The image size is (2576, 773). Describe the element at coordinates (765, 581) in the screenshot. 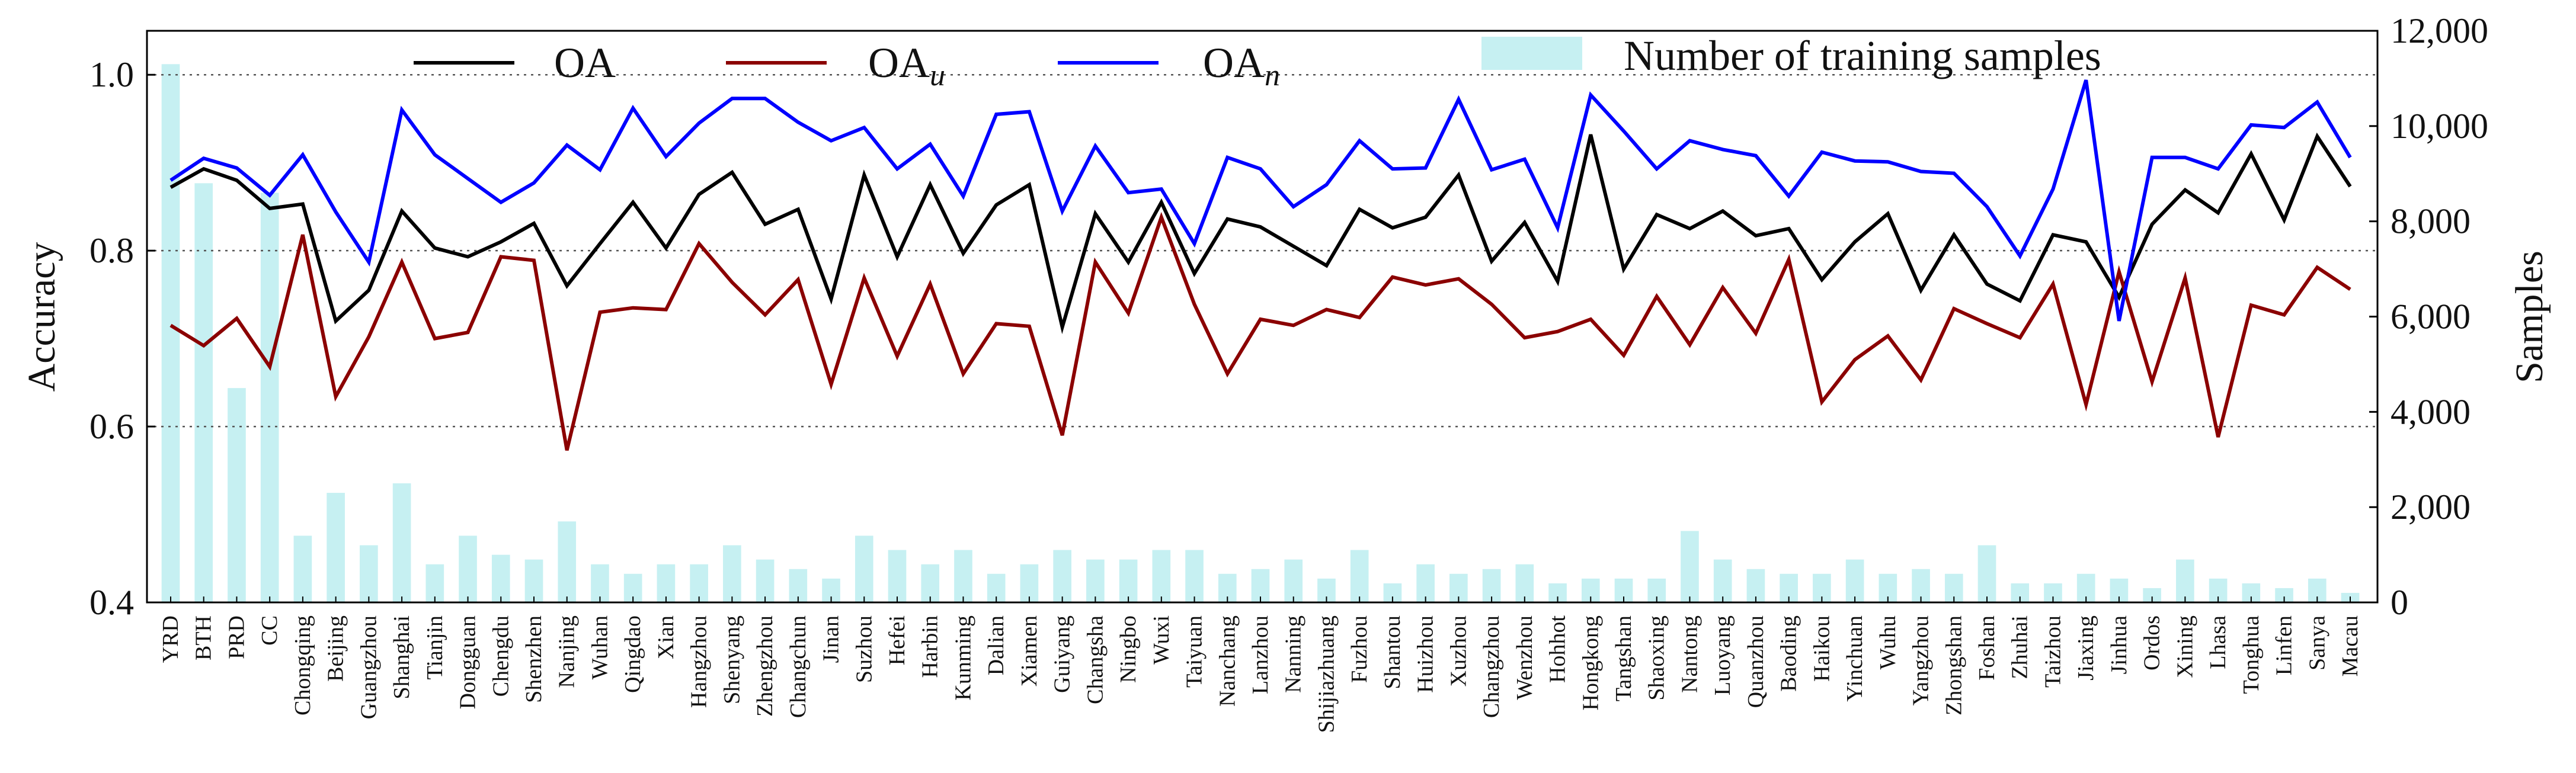

I see `sample-bar-zhengzhou` at that location.